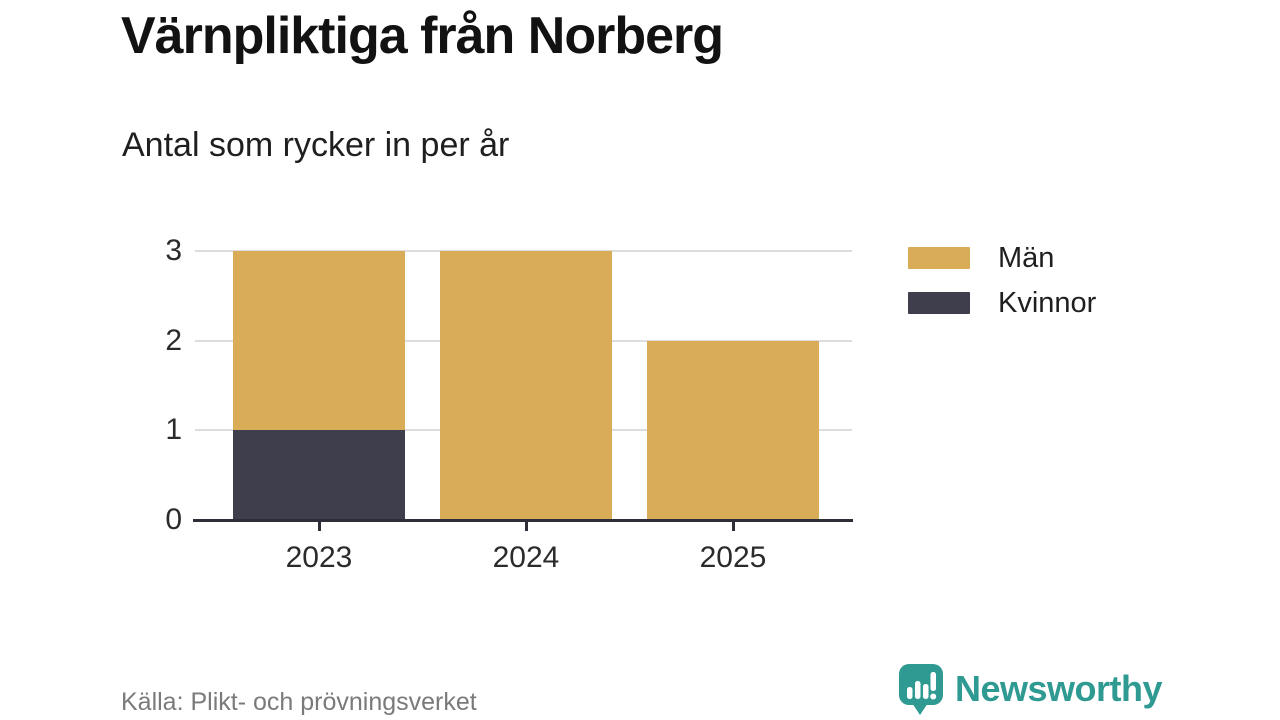 Image resolution: width=1280 pixels, height=720 pixels. What do you see at coordinates (921, 689) in the screenshot?
I see `newsworthy-chart-bubble-icon` at bounding box center [921, 689].